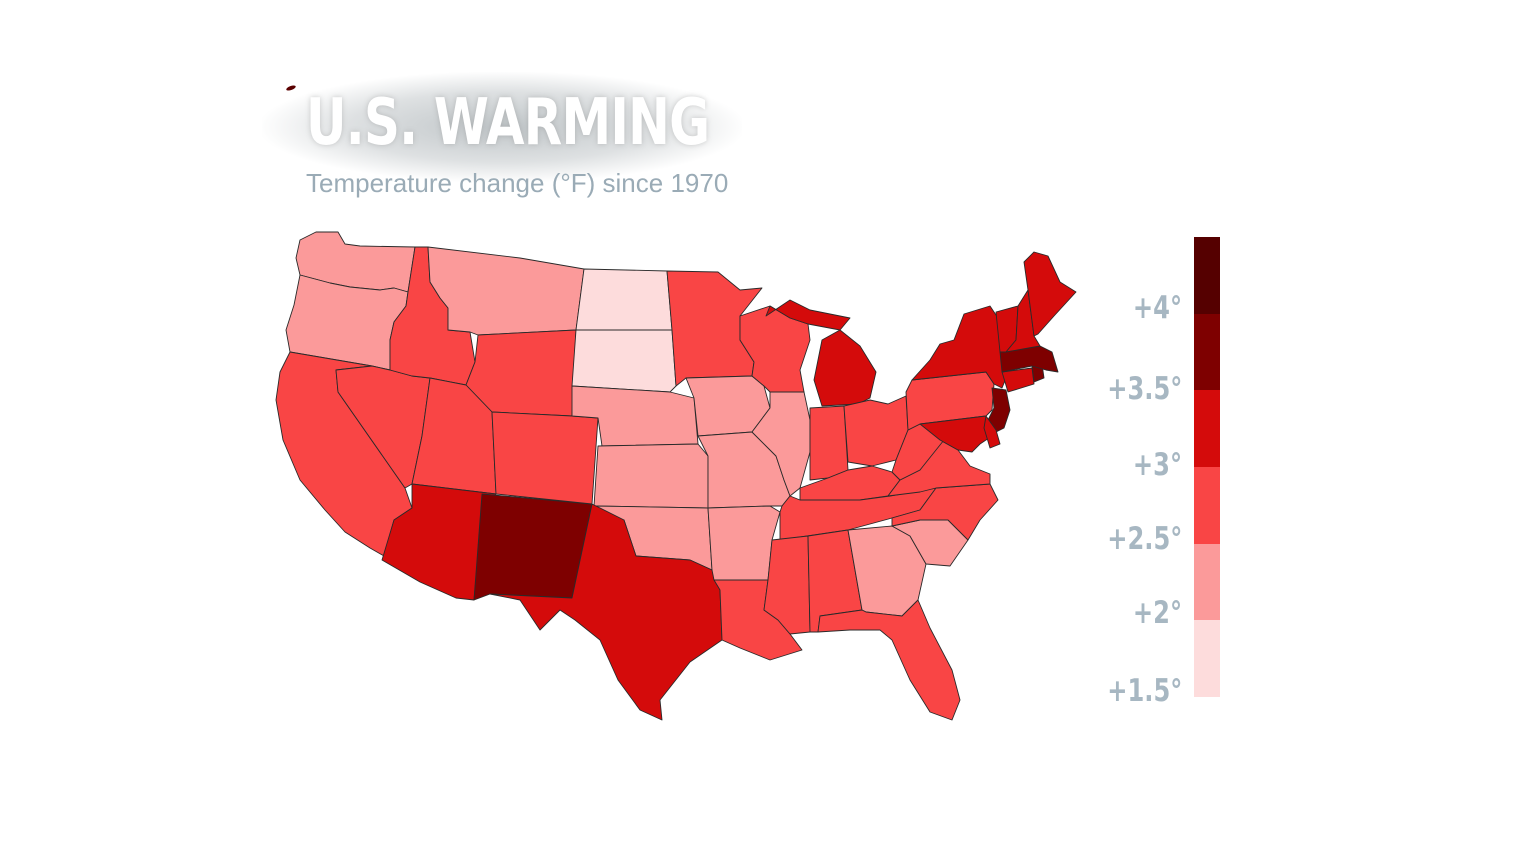 This screenshot has width=1536, height=864. I want to click on state-mt, so click(506, 291).